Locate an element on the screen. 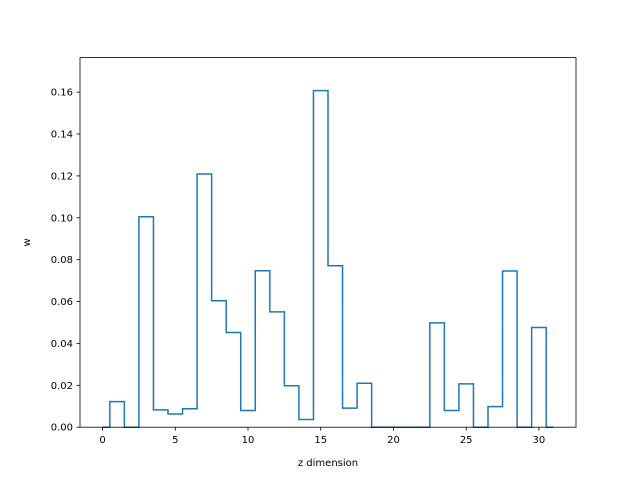  x-axis: 0 5 10 15 20 25 30 is located at coordinates (322, 436).